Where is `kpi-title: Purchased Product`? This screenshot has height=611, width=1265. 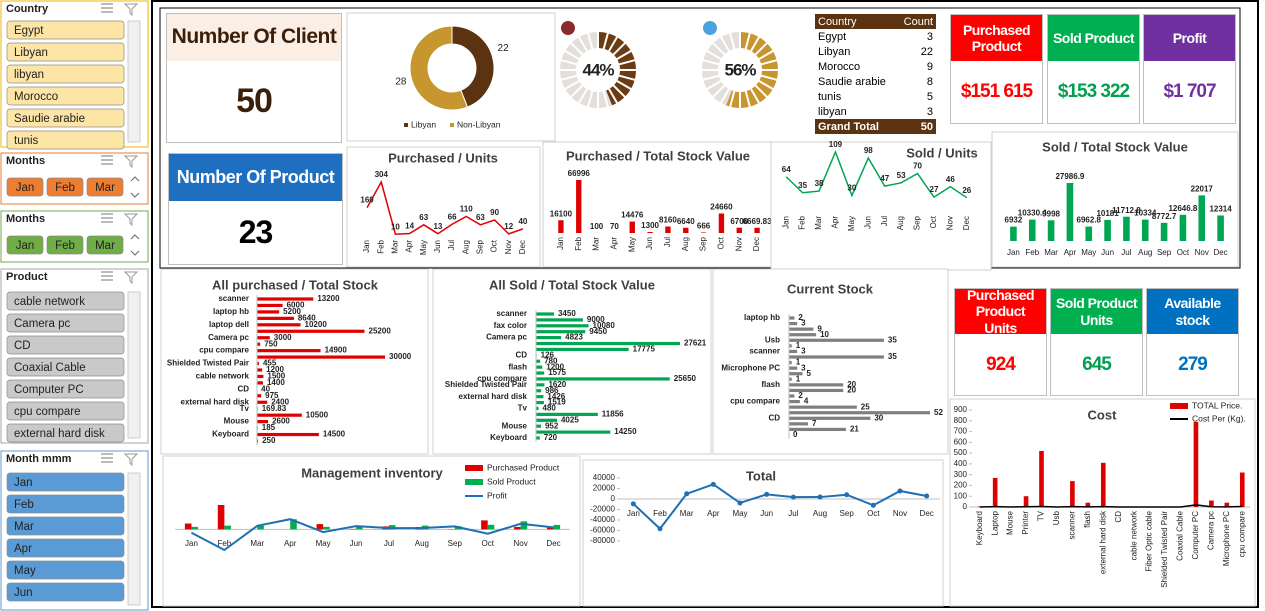
kpi-title: Purchased Product is located at coordinates (996, 38).